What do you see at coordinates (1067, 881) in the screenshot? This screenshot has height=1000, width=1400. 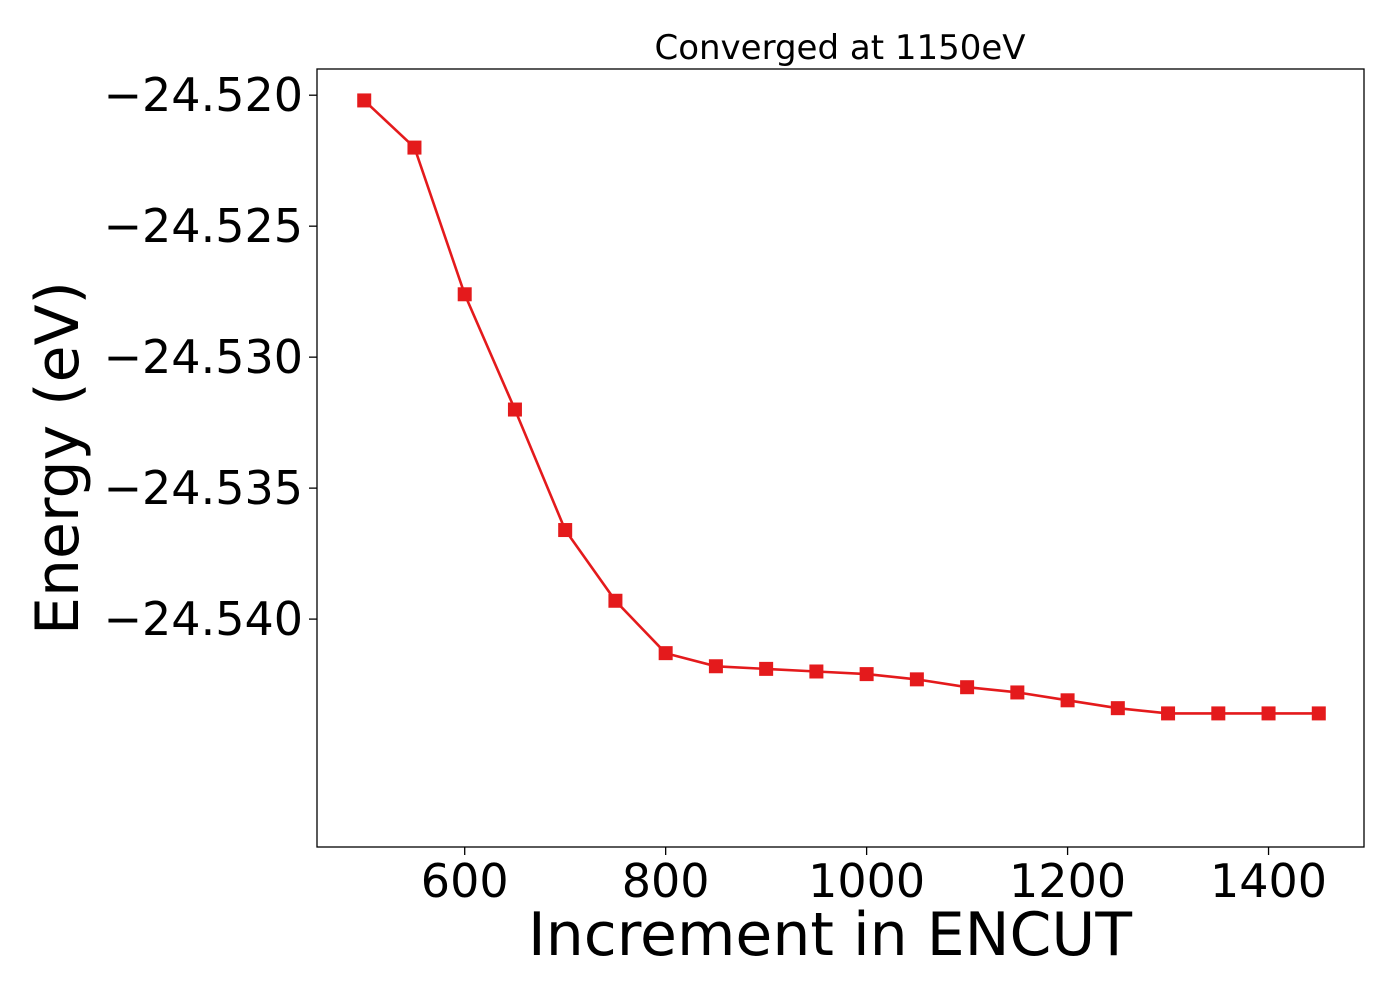 I see `x-tick-label: 1200` at bounding box center [1067, 881].